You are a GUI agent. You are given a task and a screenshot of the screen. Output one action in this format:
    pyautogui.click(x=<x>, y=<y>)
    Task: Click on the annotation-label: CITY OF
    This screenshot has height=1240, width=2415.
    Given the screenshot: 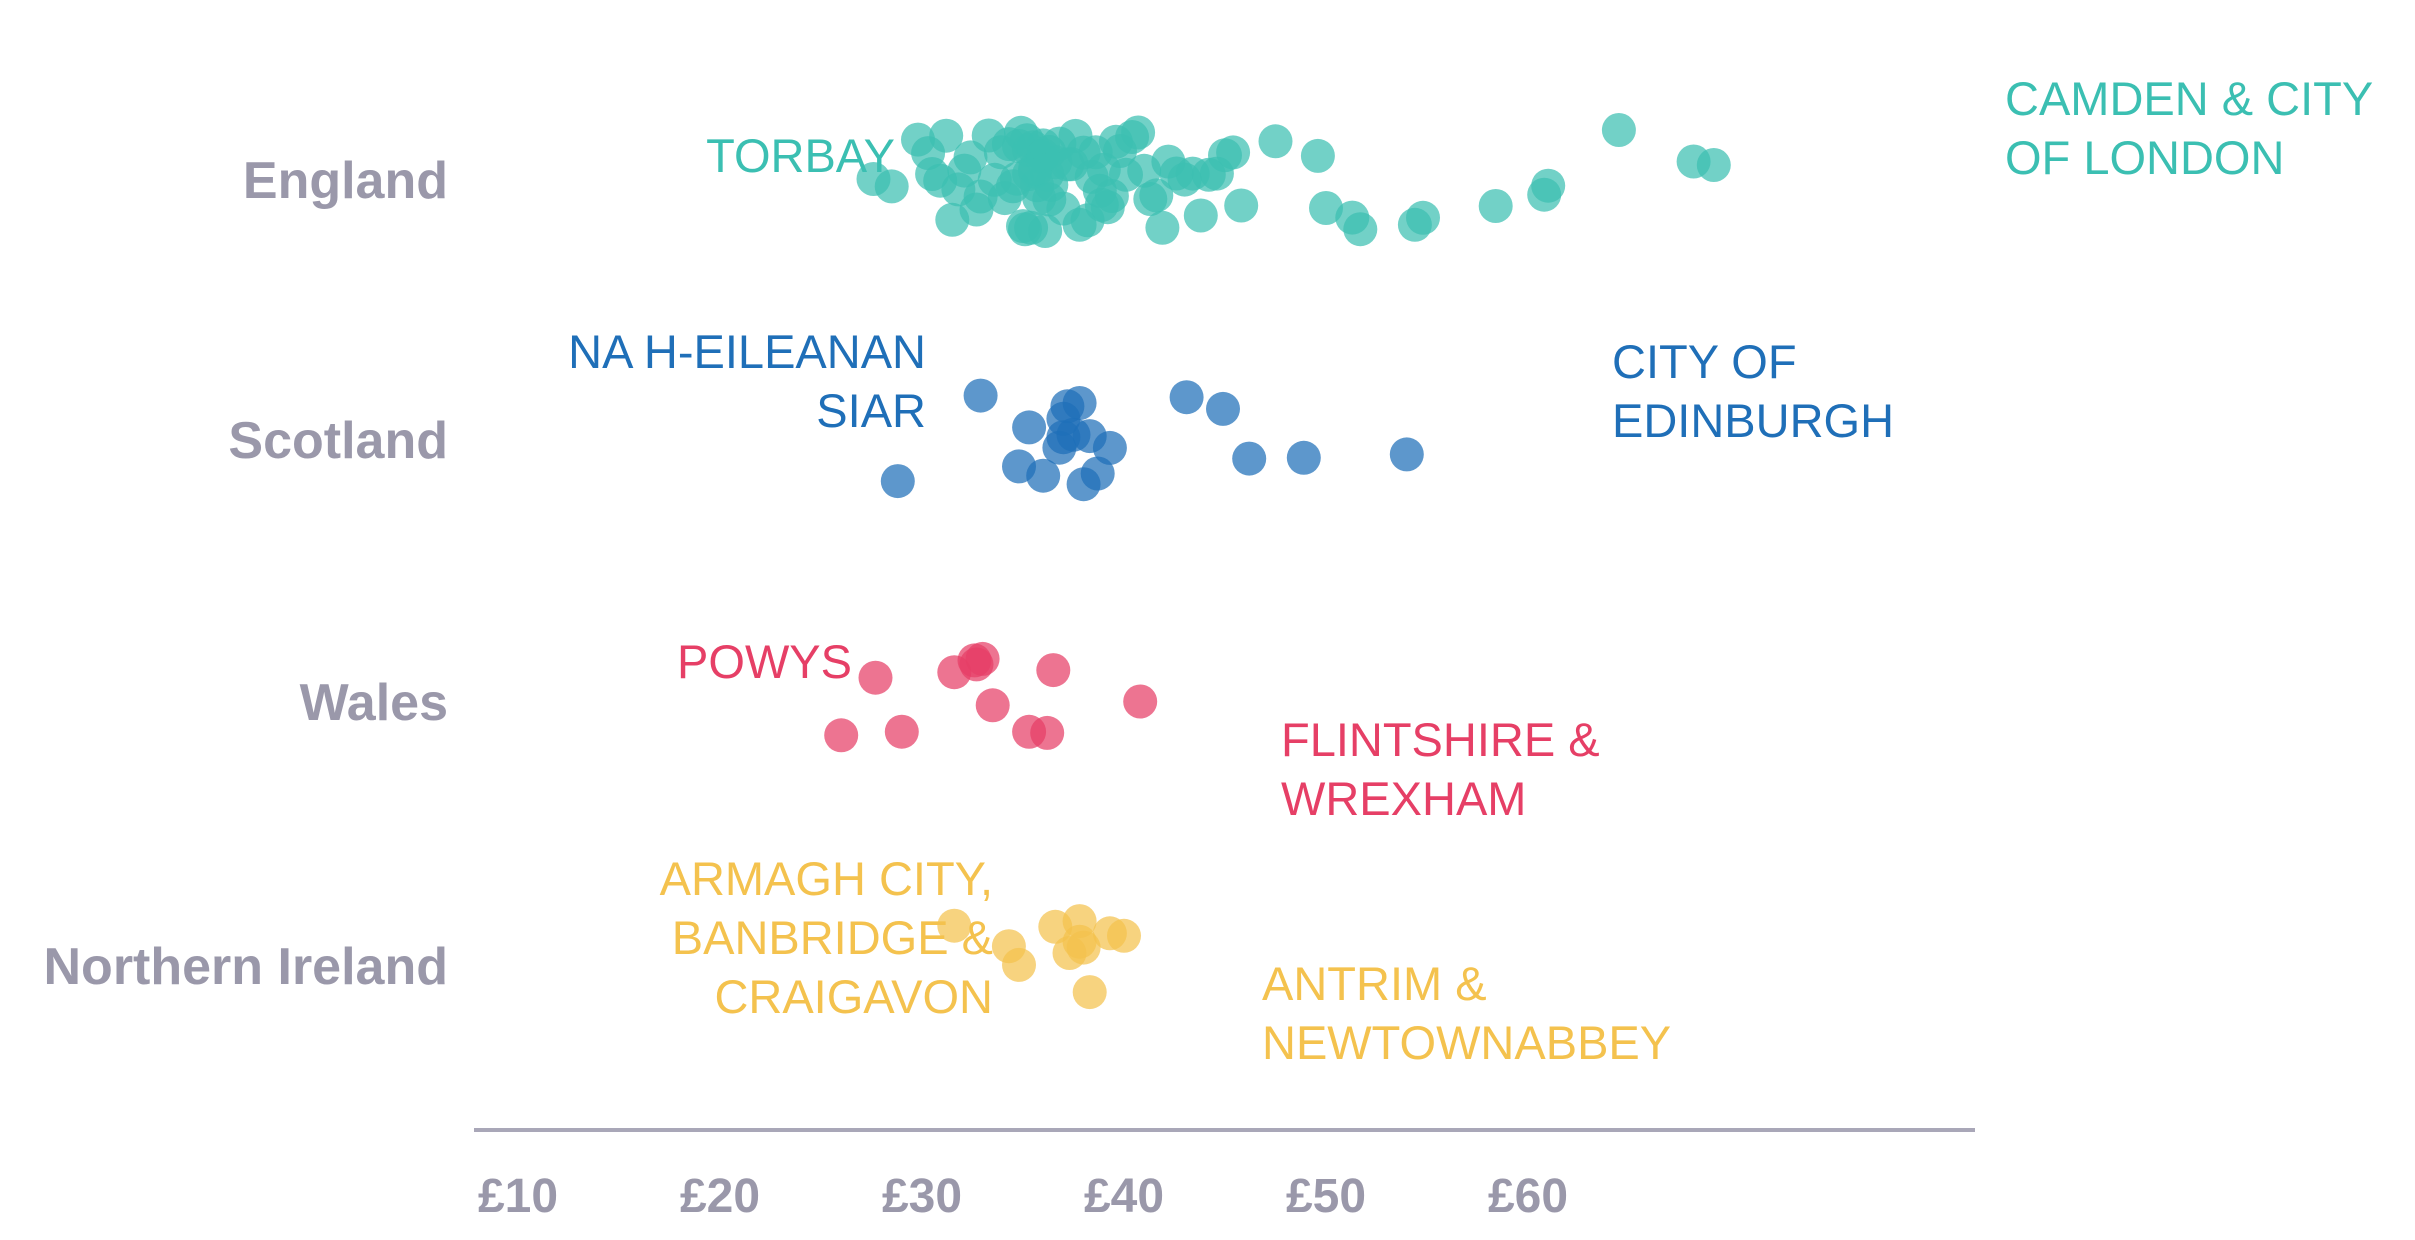 What is the action you would take?
    pyautogui.click(x=1704, y=361)
    